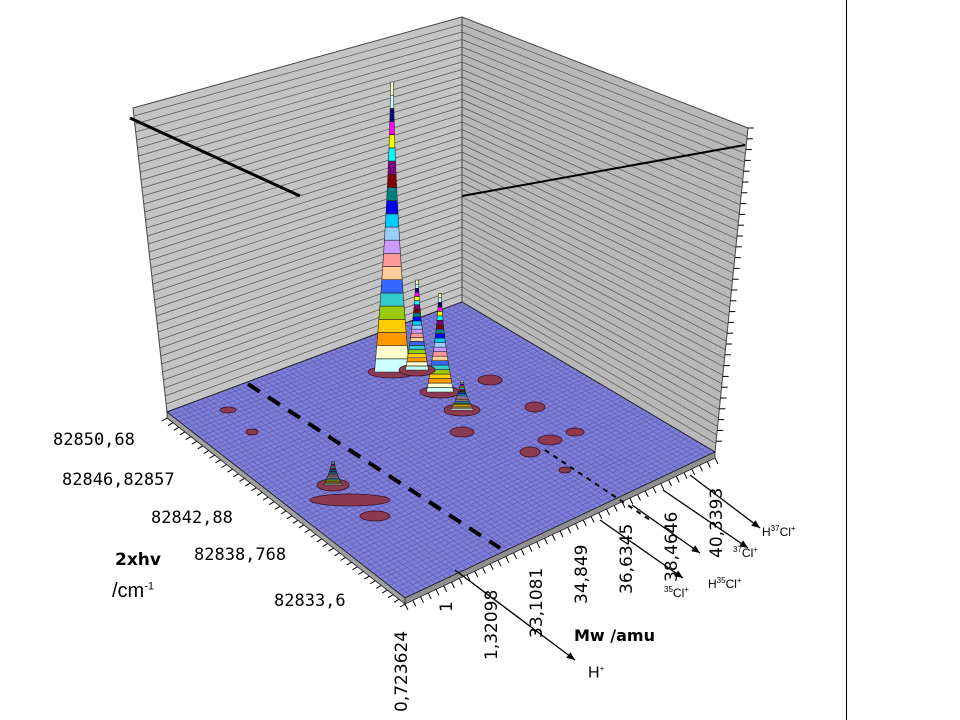 The width and height of the screenshot is (960, 720). What do you see at coordinates (627, 558) in the screenshot?
I see `x-tick-label: 36,6345` at bounding box center [627, 558].